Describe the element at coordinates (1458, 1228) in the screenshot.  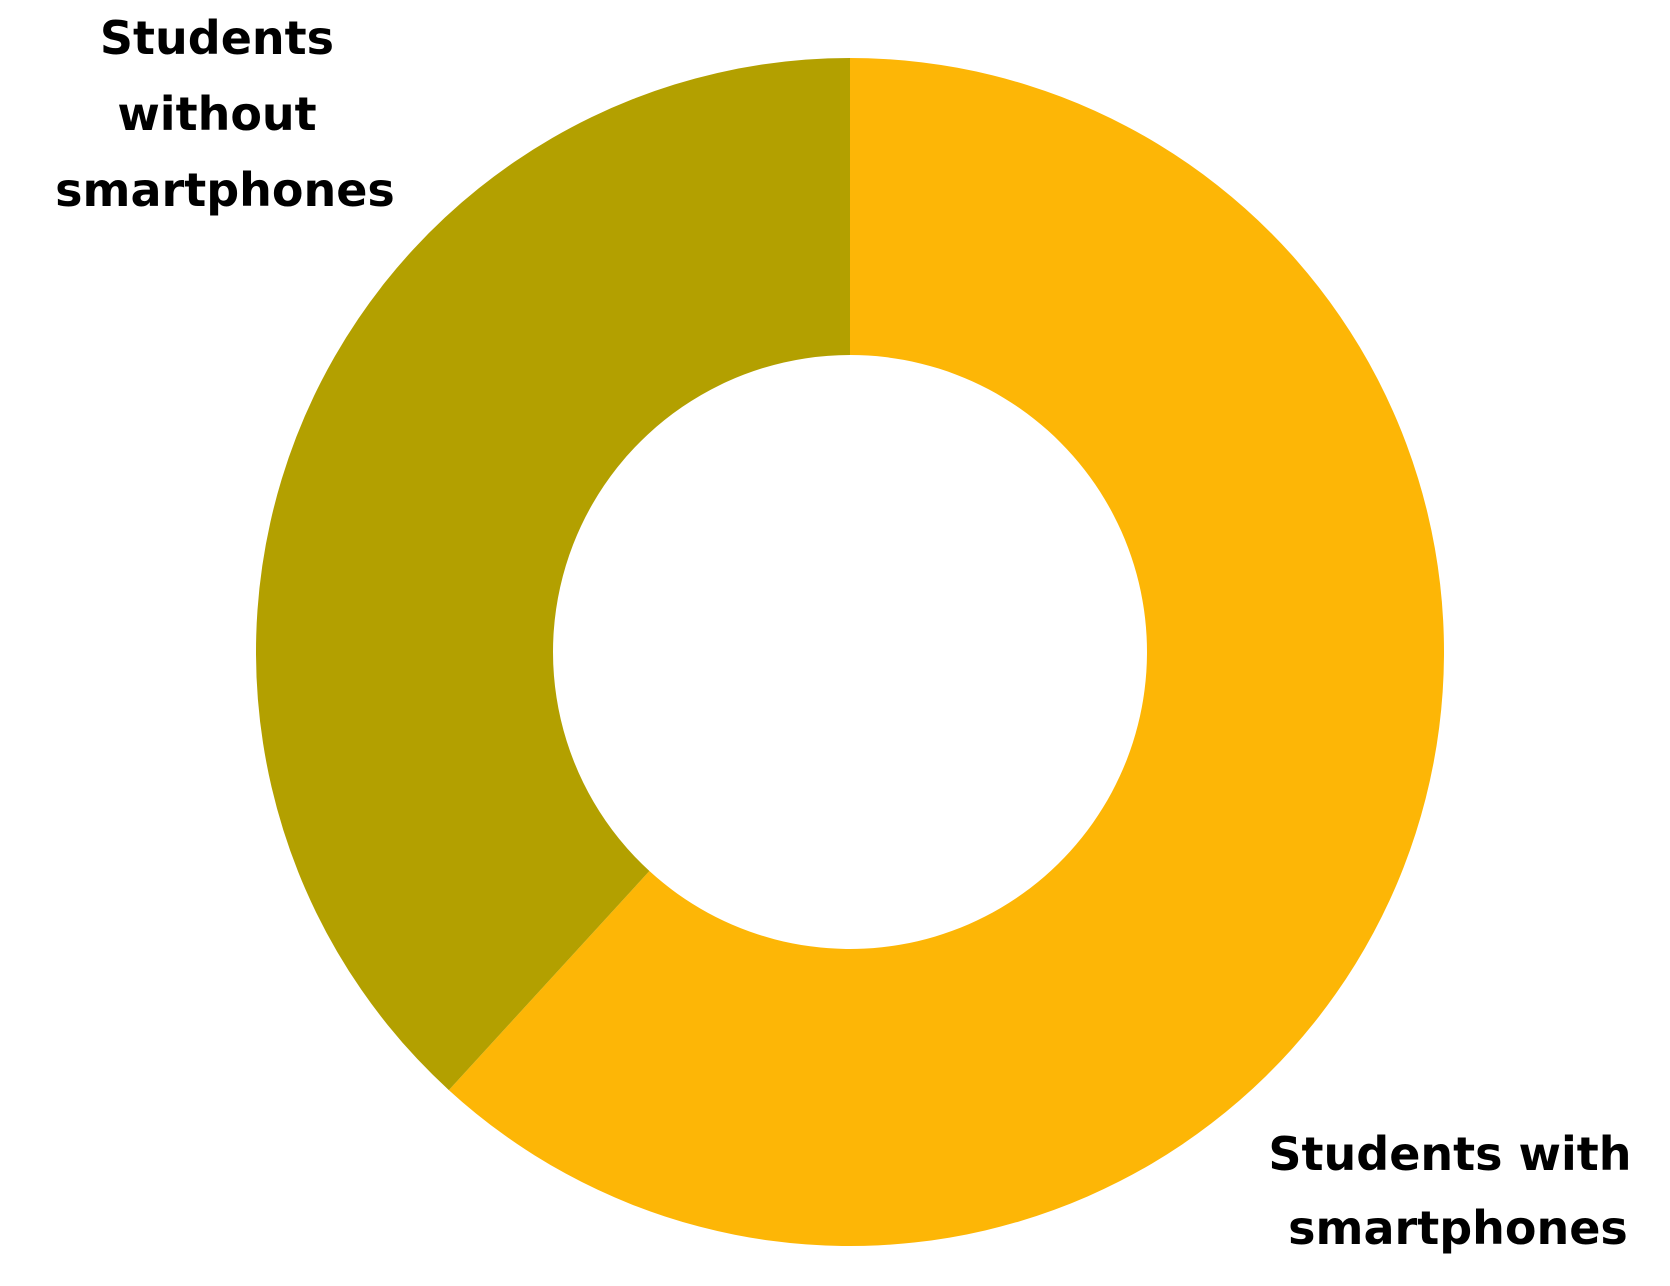
I see `slice-label-with-line-2: smartphones` at that location.